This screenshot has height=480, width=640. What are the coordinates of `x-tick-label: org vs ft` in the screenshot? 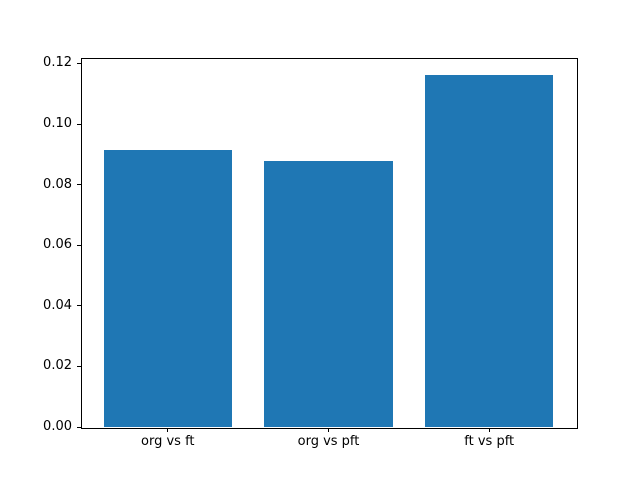 It's located at (168, 441).